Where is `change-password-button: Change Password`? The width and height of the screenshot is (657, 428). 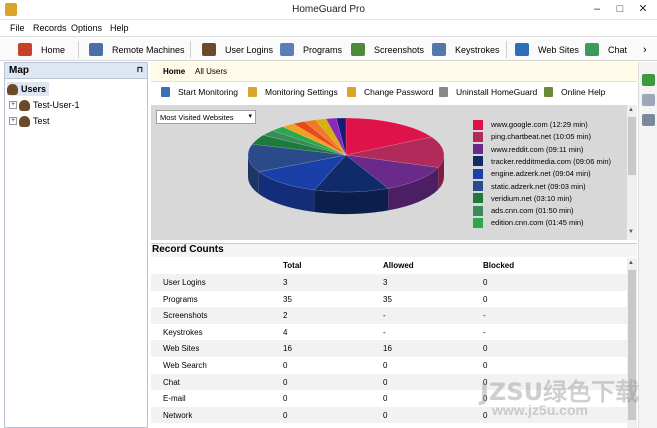
change-password-button: Change Password is located at coordinates (390, 92).